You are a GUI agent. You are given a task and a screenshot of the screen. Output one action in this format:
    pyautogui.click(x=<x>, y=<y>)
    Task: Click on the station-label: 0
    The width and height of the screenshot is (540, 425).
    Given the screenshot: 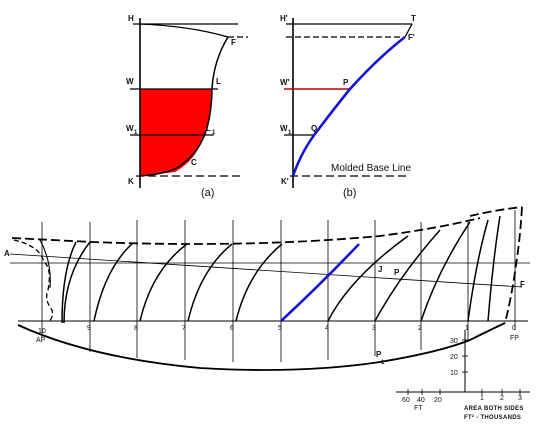 What is the action you would take?
    pyautogui.click(x=514, y=328)
    